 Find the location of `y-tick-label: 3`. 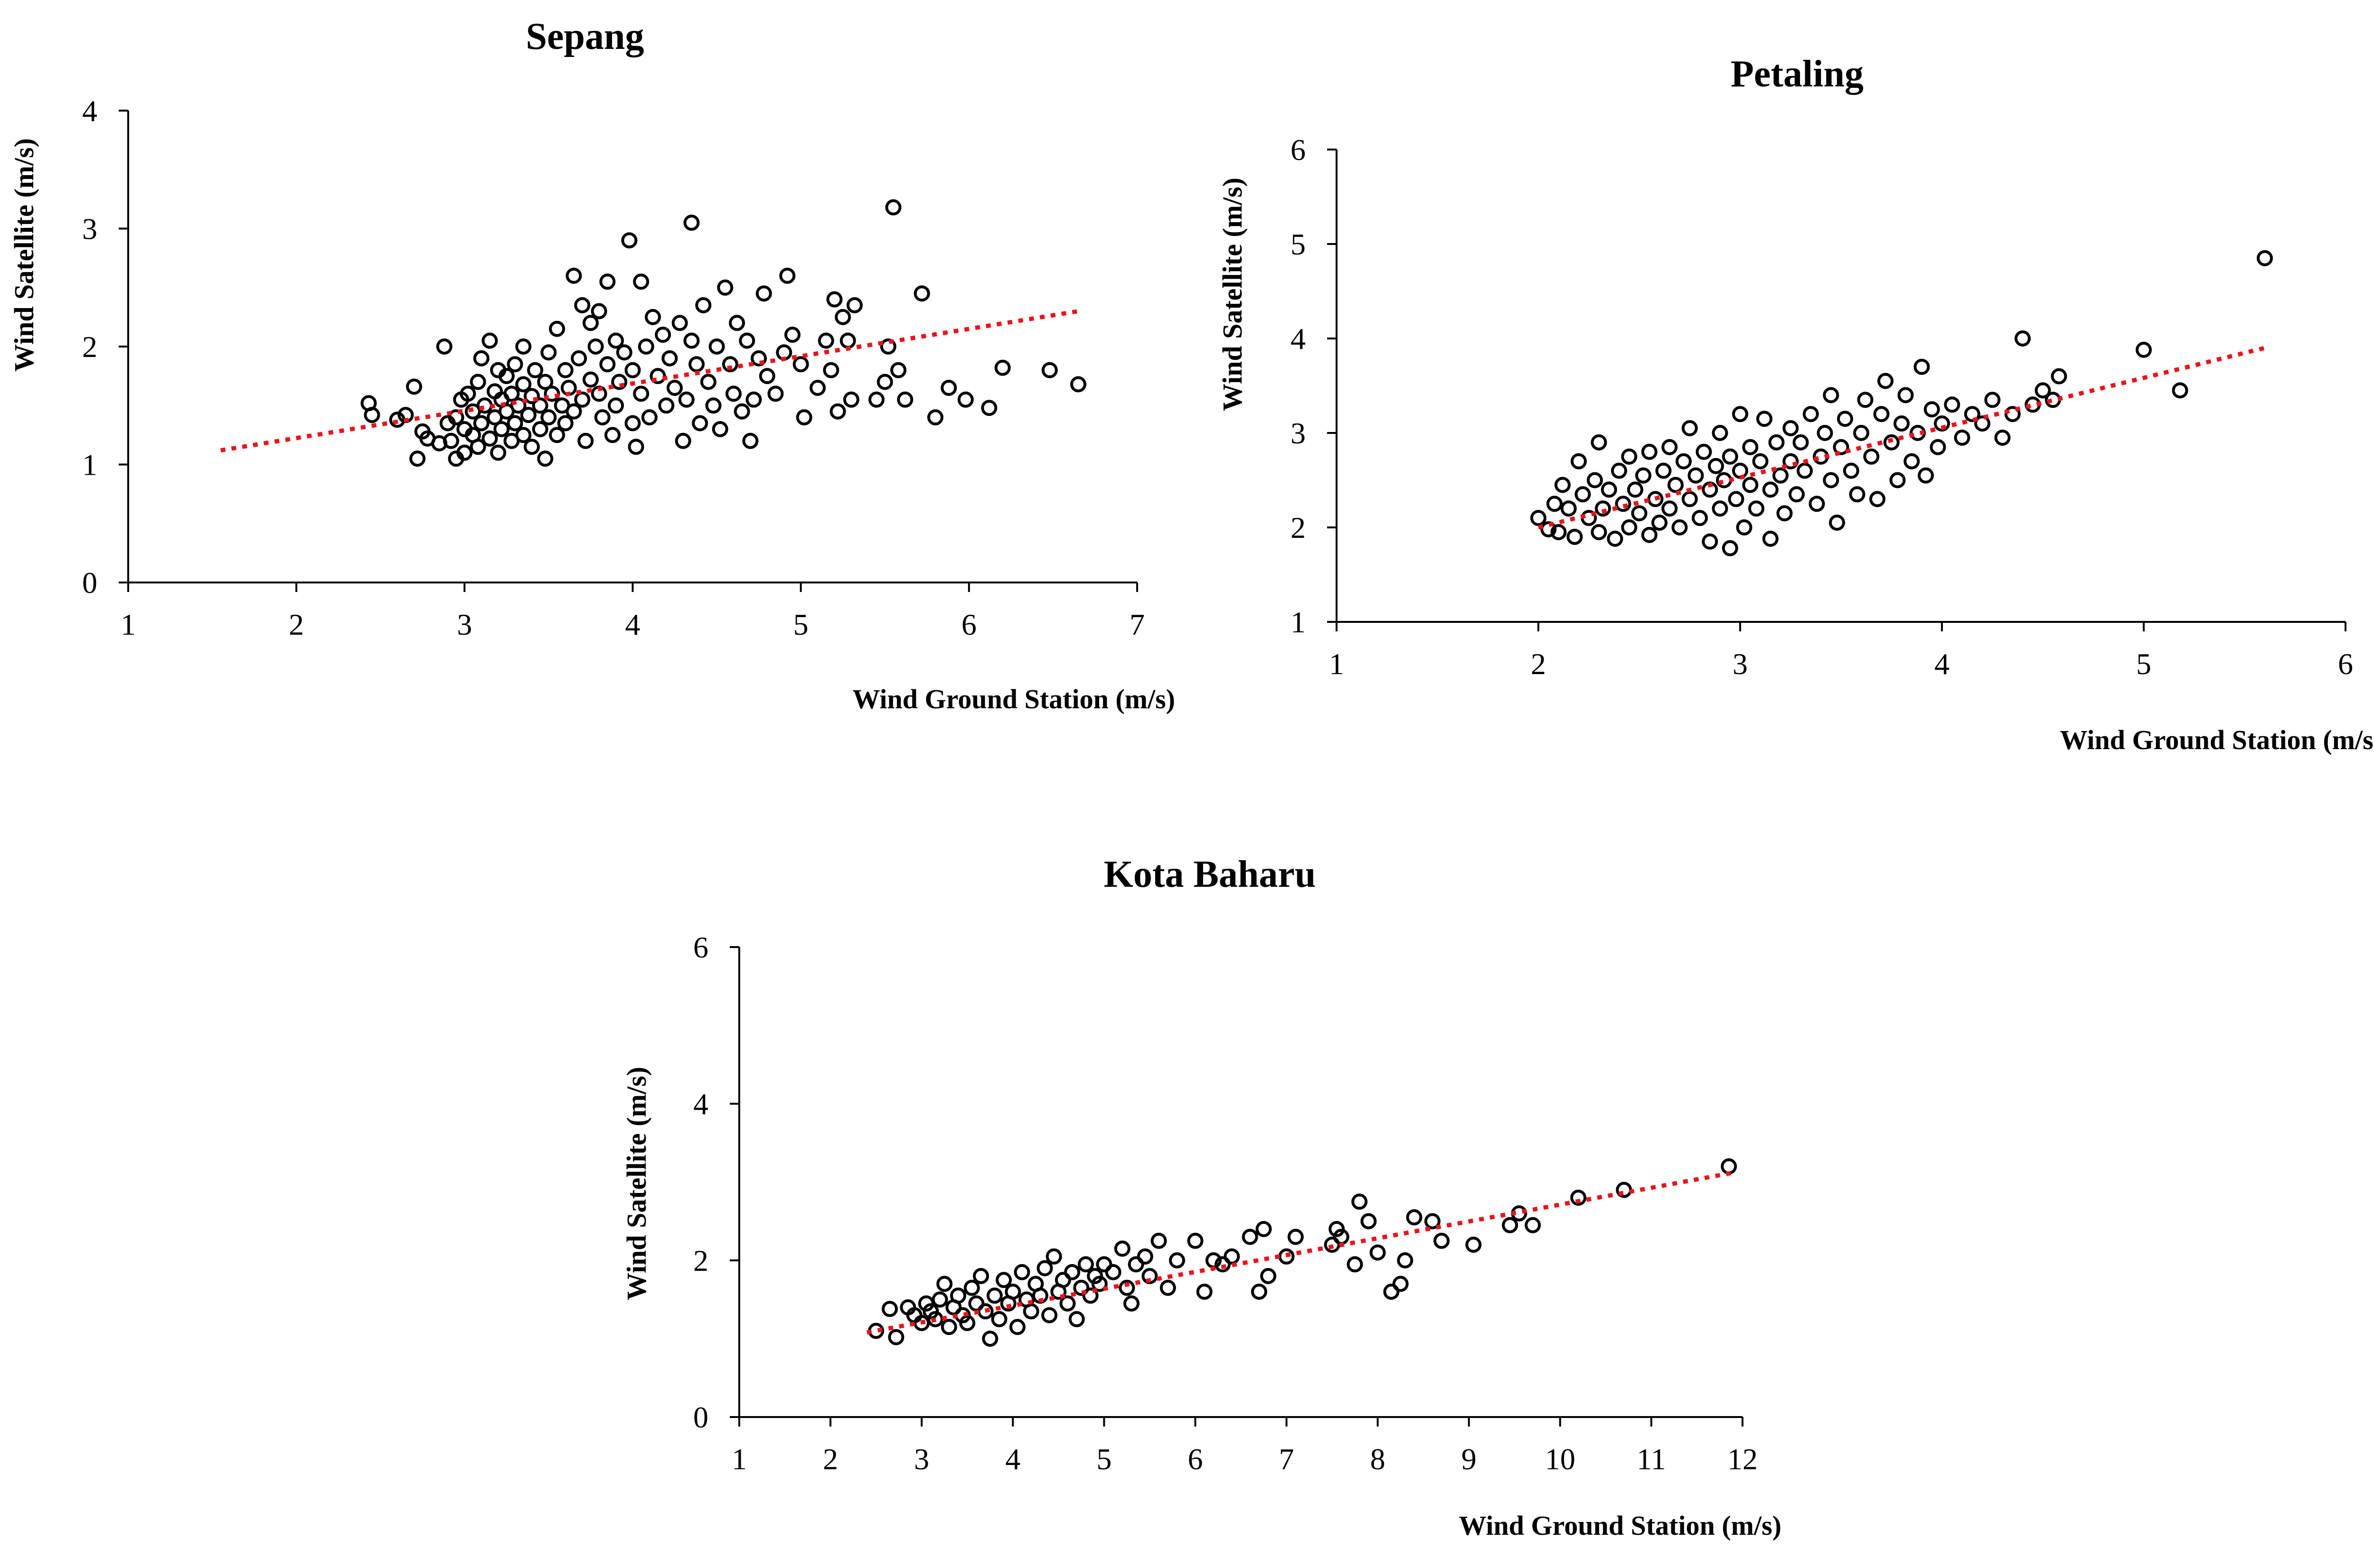

y-tick-label: 3 is located at coordinates (89, 229).